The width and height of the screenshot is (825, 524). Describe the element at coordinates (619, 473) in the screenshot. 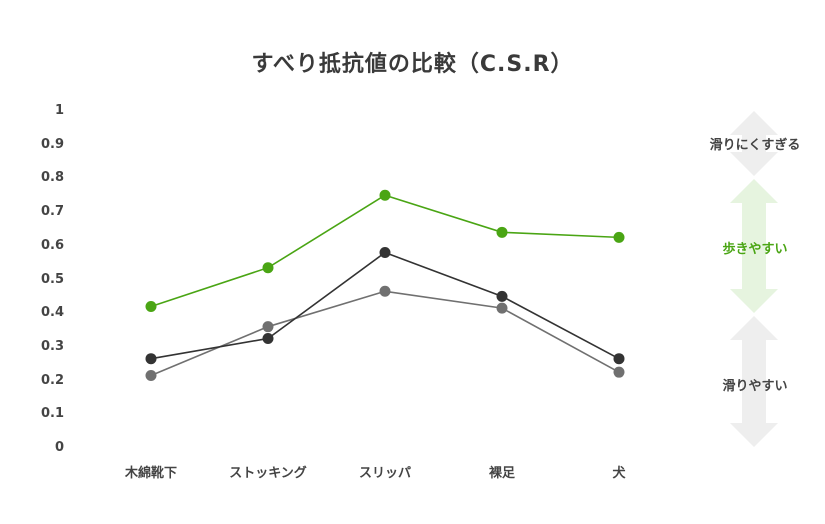

I see `x-tick-label: 犬` at that location.